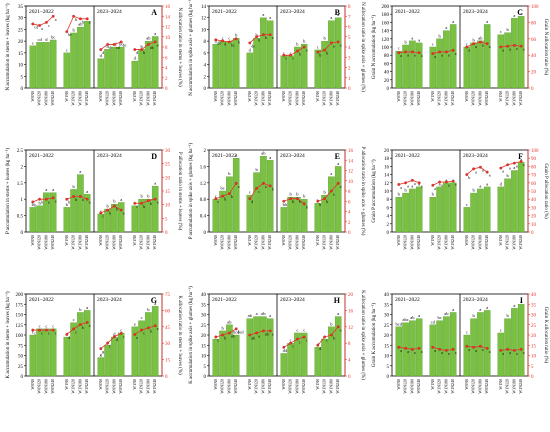  I want to click on y2-tick-label: 0, so click(166, 377).